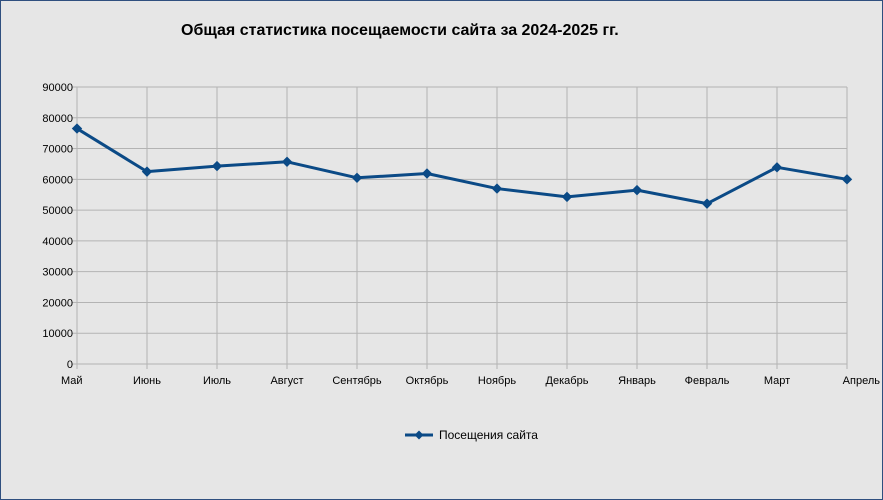 The height and width of the screenshot is (500, 883). What do you see at coordinates (488, 435) in the screenshot?
I see `legend-label: Посещения сайта` at bounding box center [488, 435].